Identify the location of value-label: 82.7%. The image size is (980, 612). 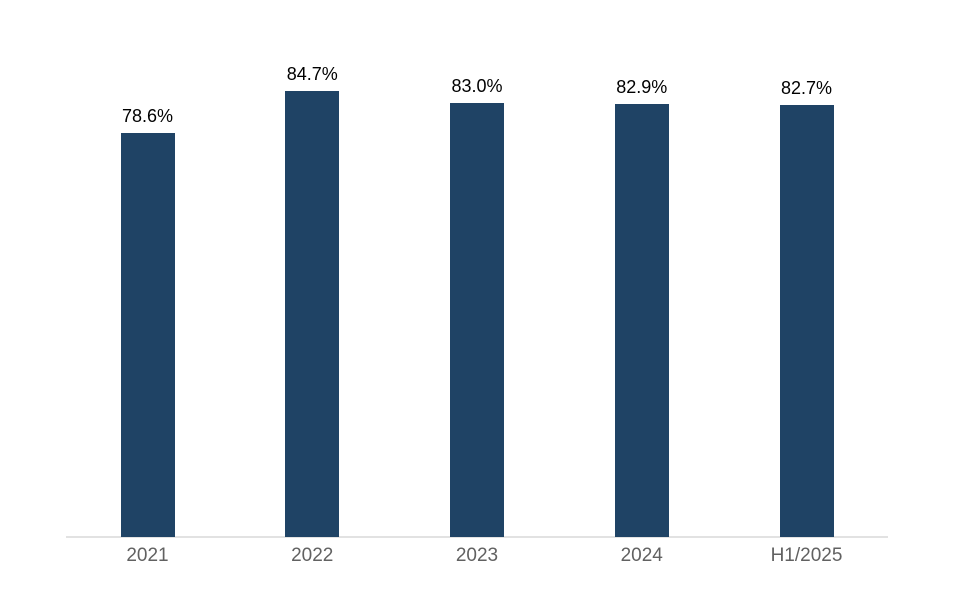
(806, 88).